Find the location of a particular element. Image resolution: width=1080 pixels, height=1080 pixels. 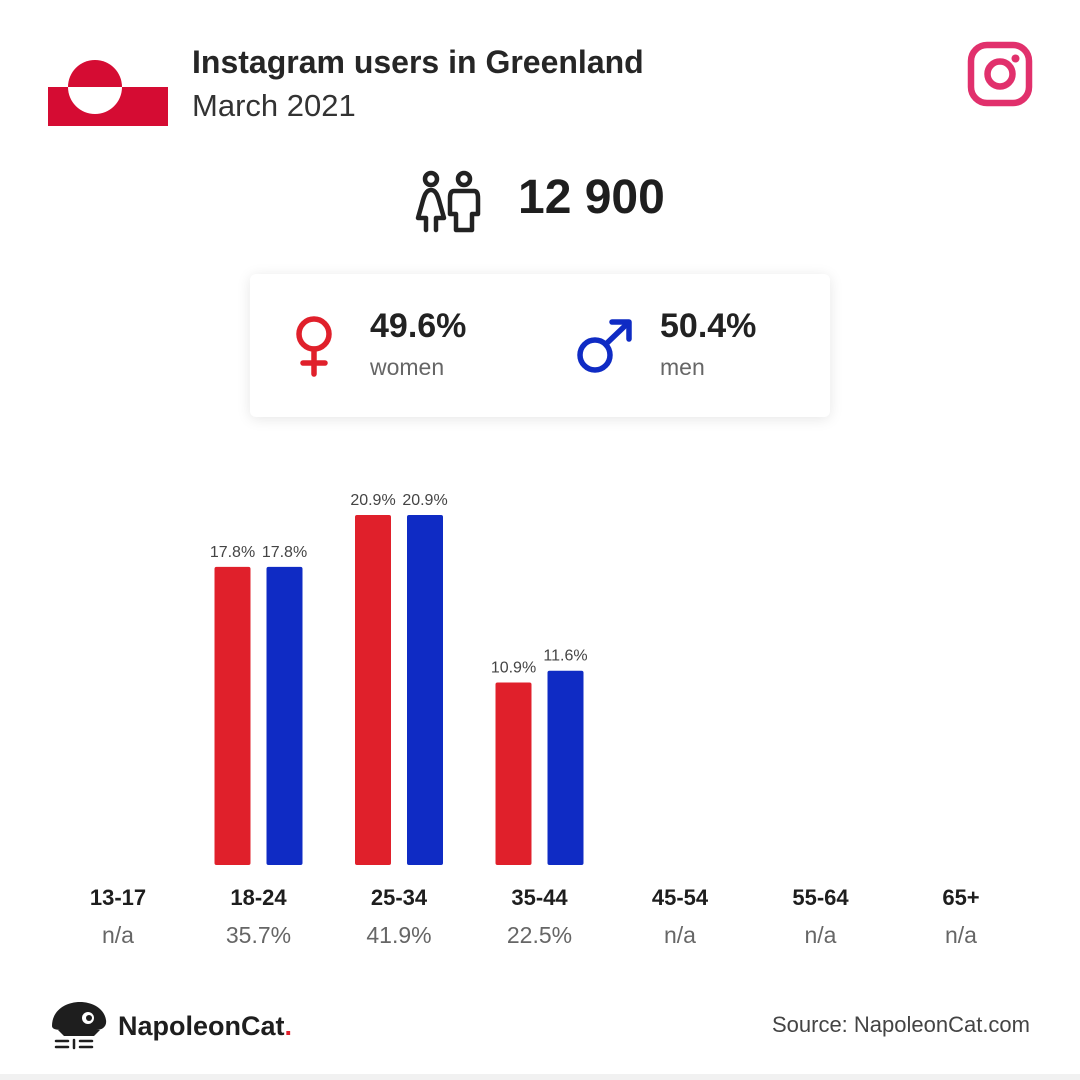

tick-label-45-54: 45-54 is located at coordinates (680, 897).